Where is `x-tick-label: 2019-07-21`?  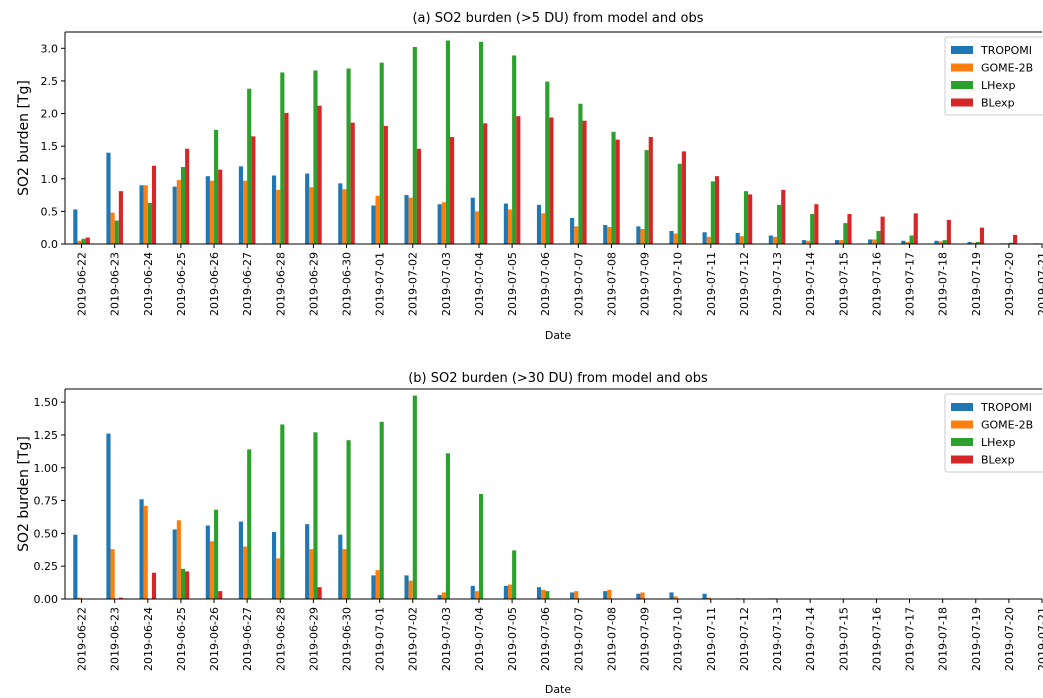 x-tick-label: 2019-07-21 is located at coordinates (1039, 639).